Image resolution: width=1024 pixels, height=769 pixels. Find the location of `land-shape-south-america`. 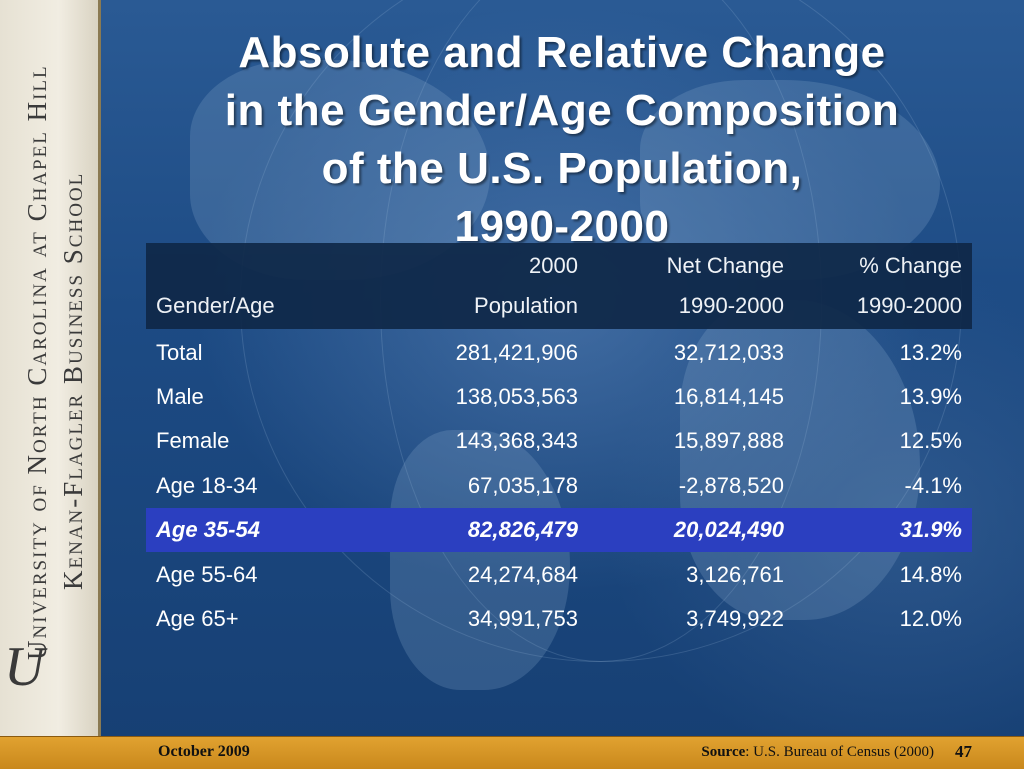

land-shape-south-america is located at coordinates (480, 560).